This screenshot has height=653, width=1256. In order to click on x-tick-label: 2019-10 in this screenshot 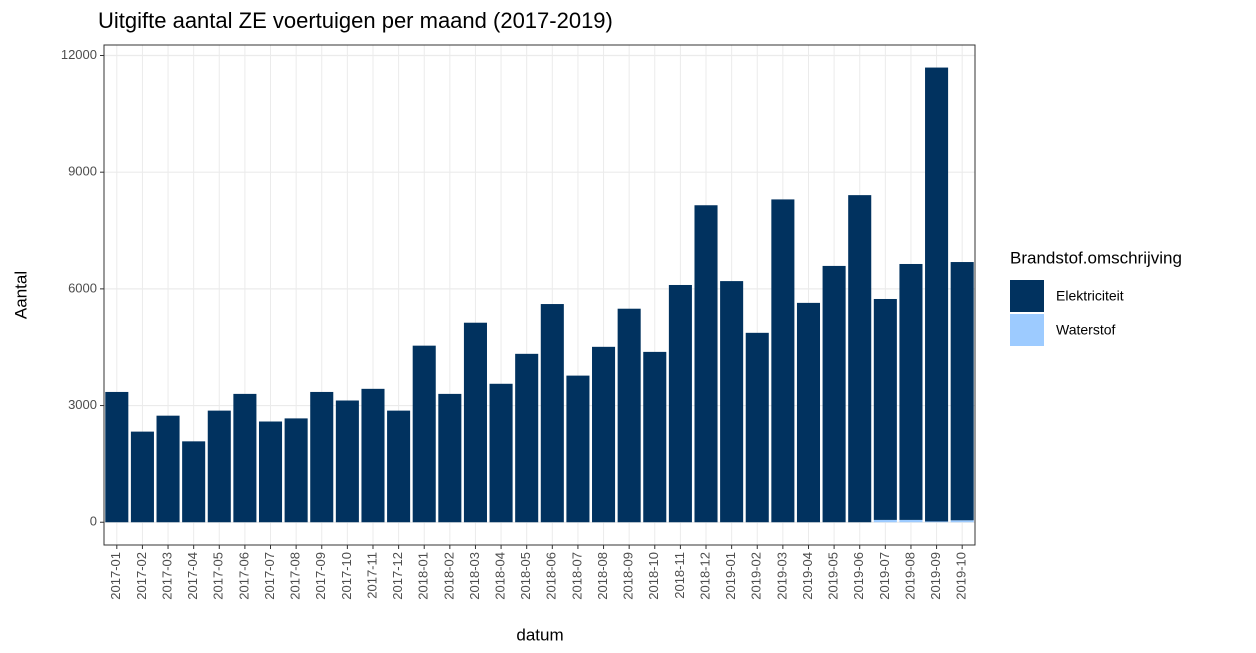, I will do `click(961, 576)`.